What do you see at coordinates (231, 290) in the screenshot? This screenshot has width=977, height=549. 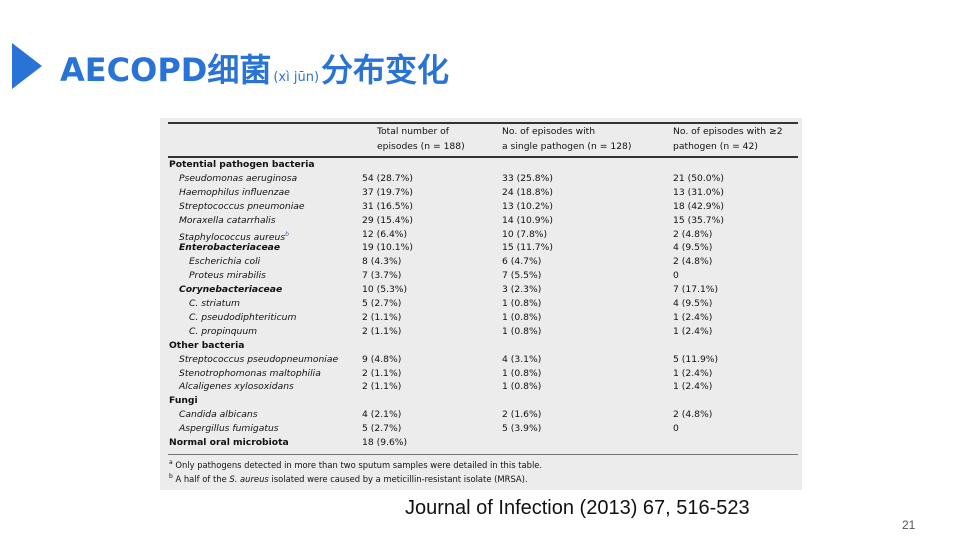 I see `row-label: Corynebacteriaceae` at bounding box center [231, 290].